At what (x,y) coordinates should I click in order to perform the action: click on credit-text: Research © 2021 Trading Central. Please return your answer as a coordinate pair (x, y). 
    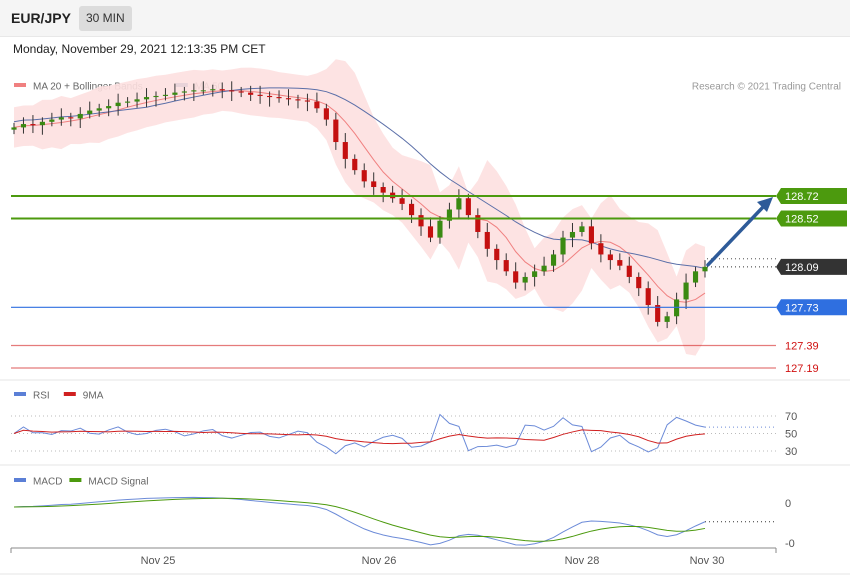
    Looking at the image, I should click on (766, 87).